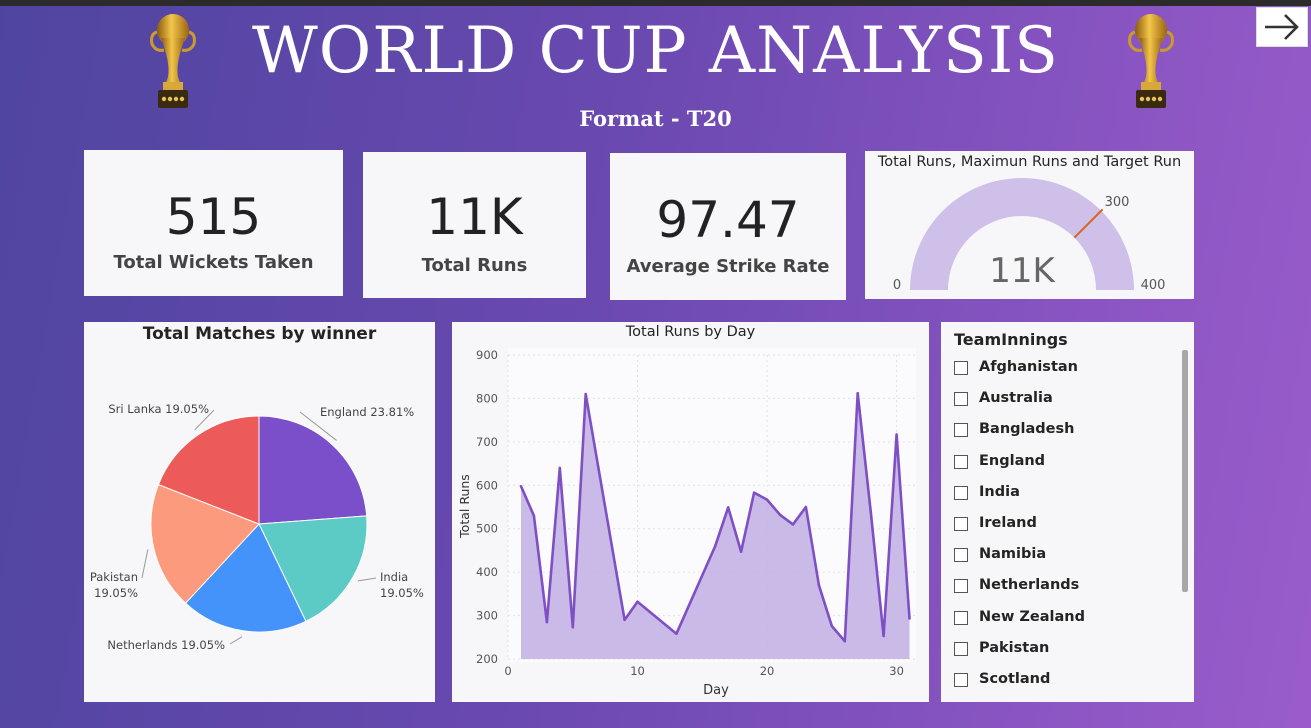  Describe the element at coordinates (1067, 464) in the screenshot. I see `slicer-item-england: England` at that location.